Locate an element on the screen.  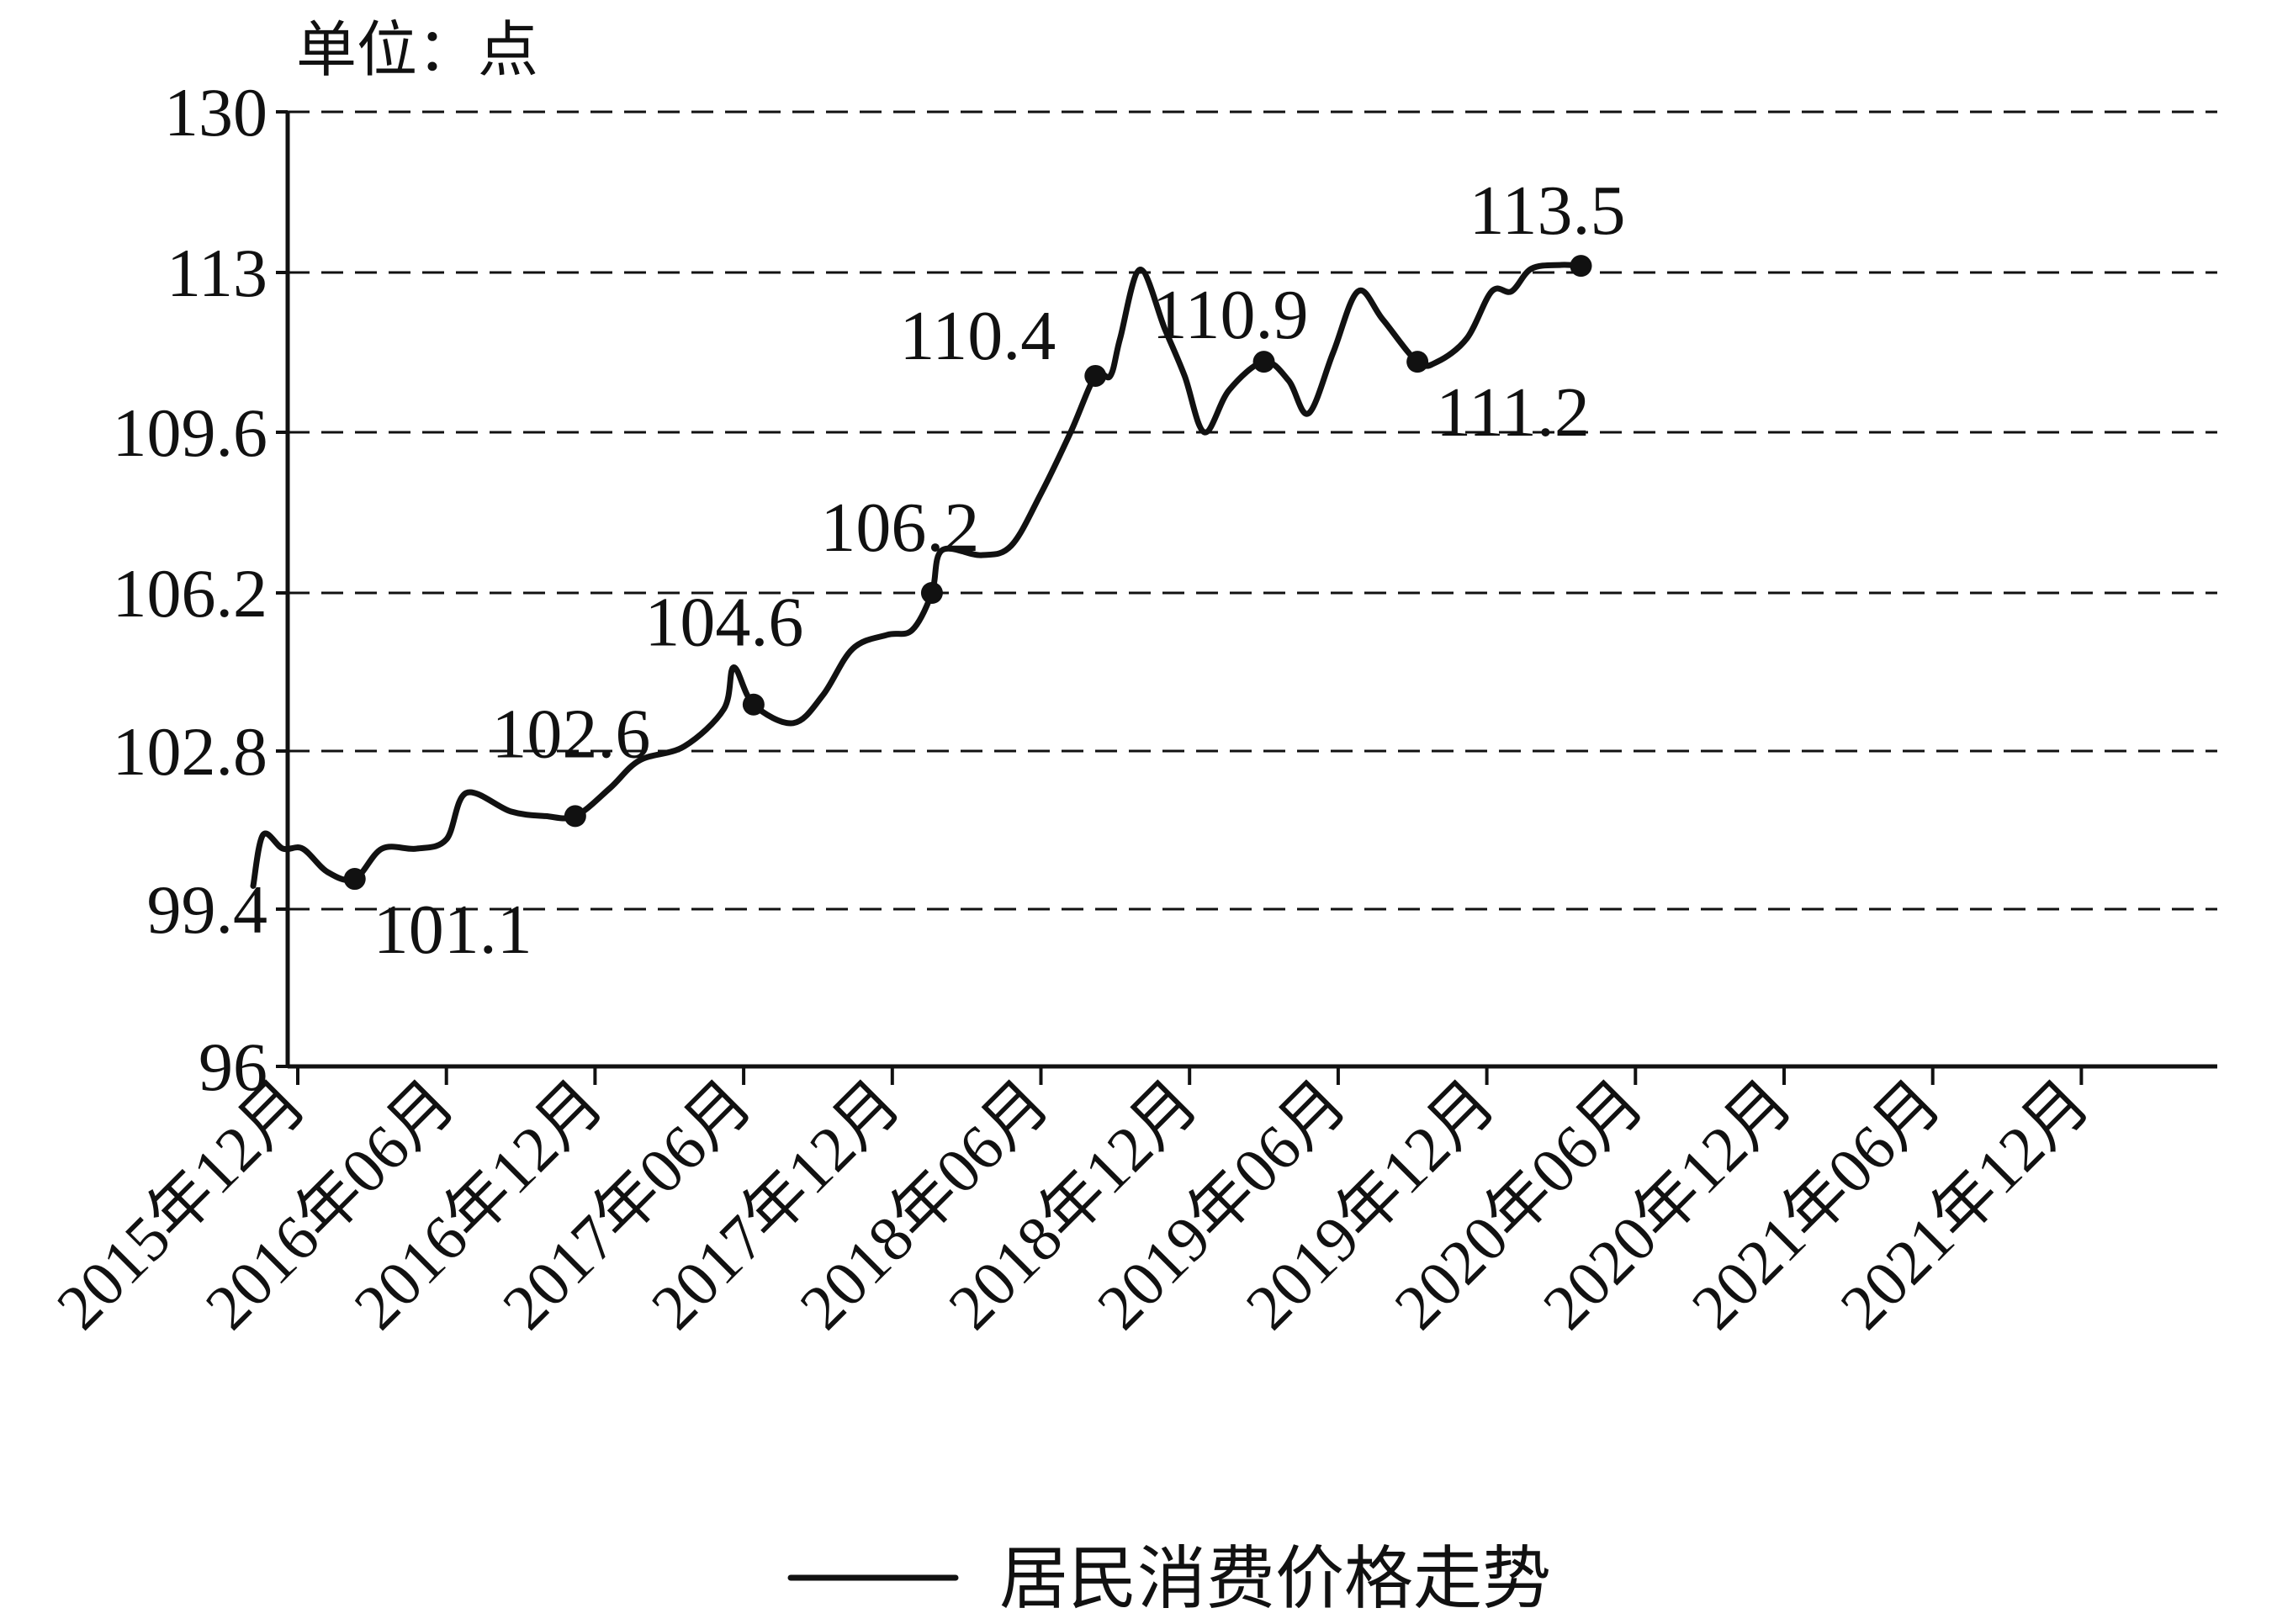
y-axis-ticks: 130 113 109.6 106.2 102.8 99.4 96 is located at coordinates (200, 589).